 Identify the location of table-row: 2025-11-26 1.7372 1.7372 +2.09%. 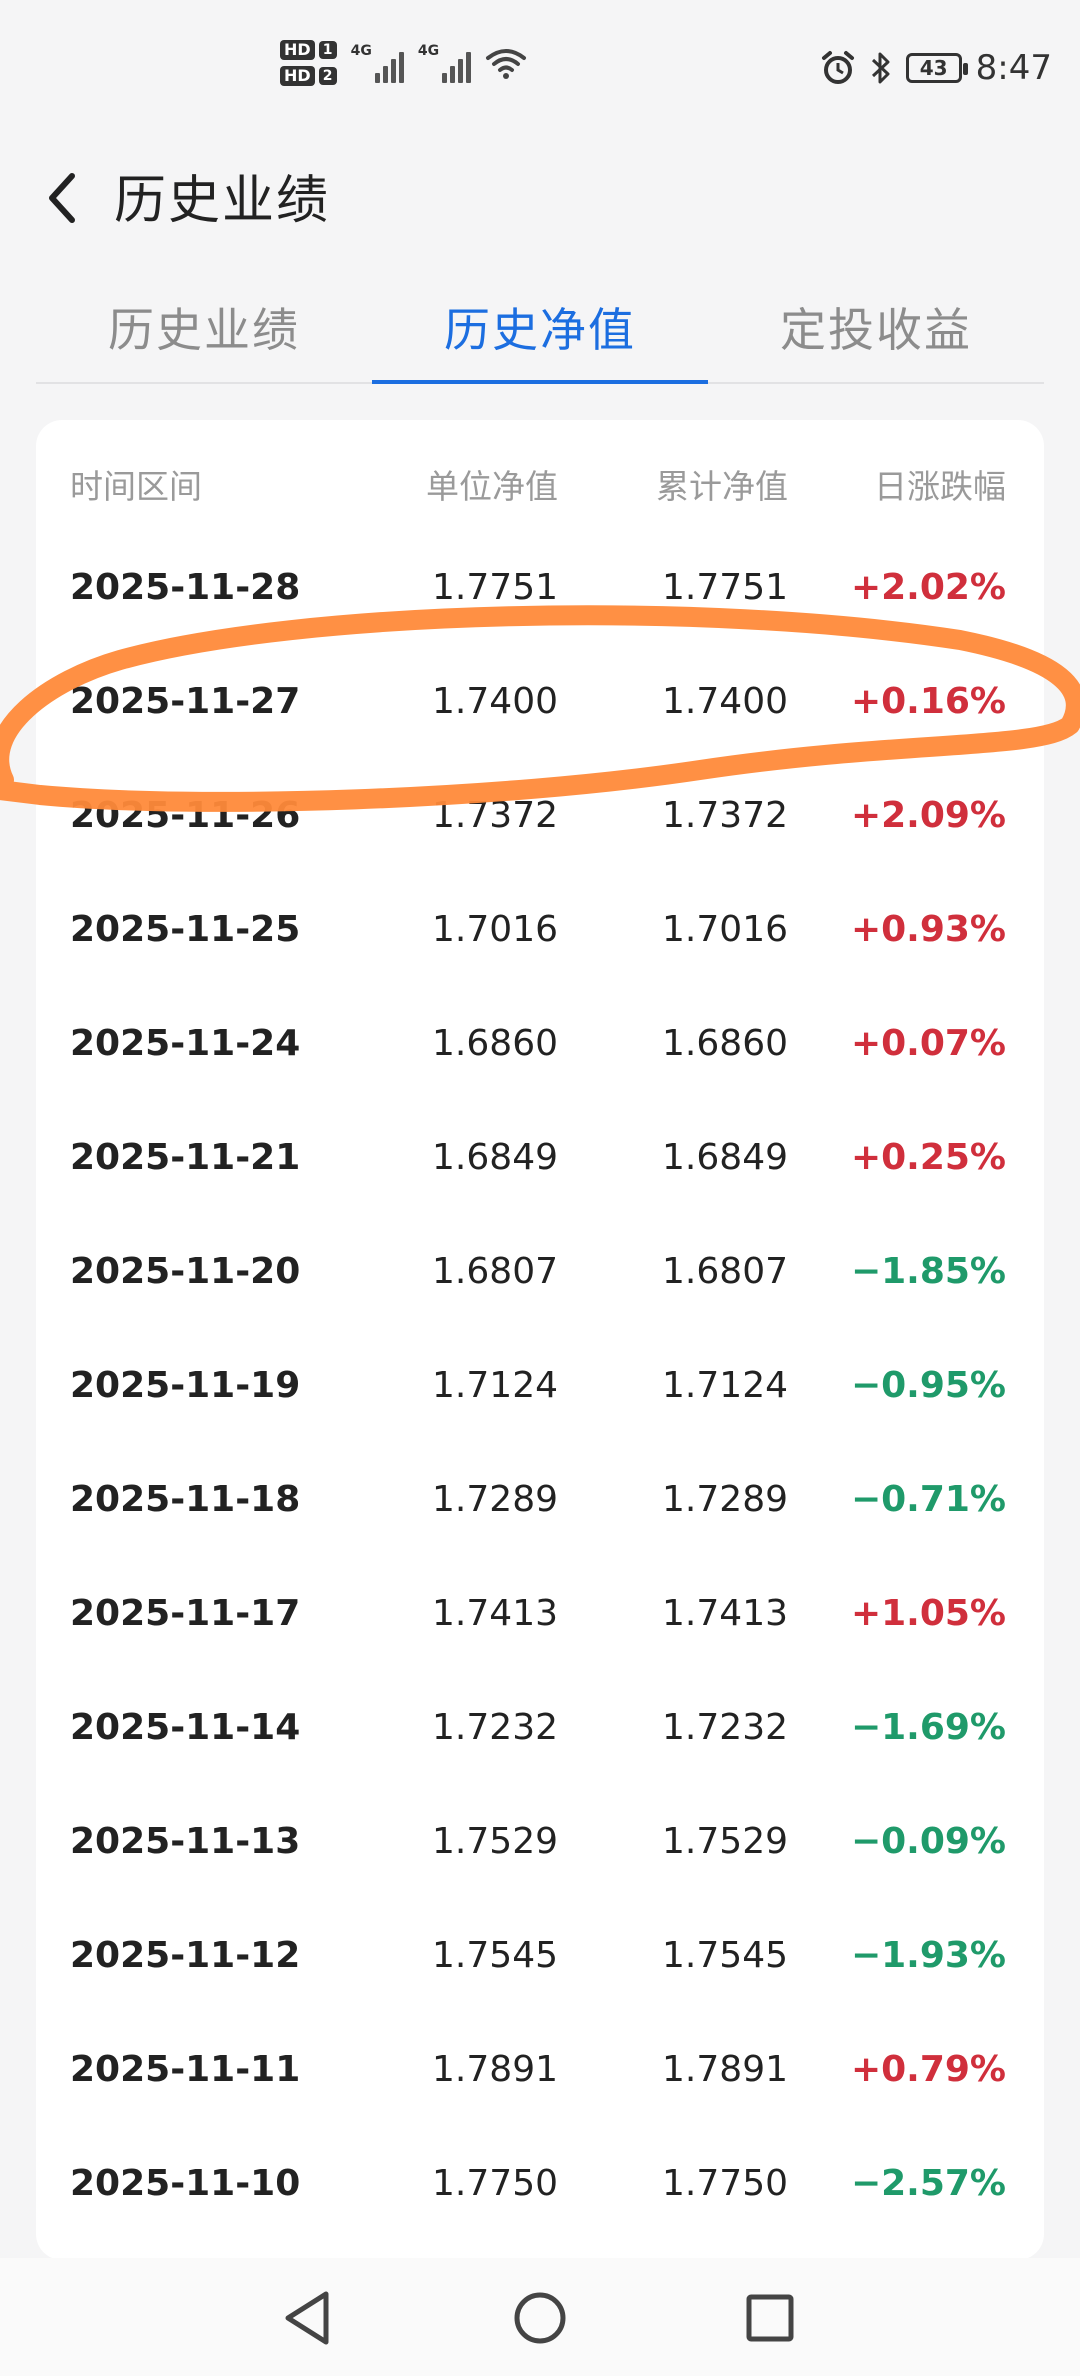
(540, 820).